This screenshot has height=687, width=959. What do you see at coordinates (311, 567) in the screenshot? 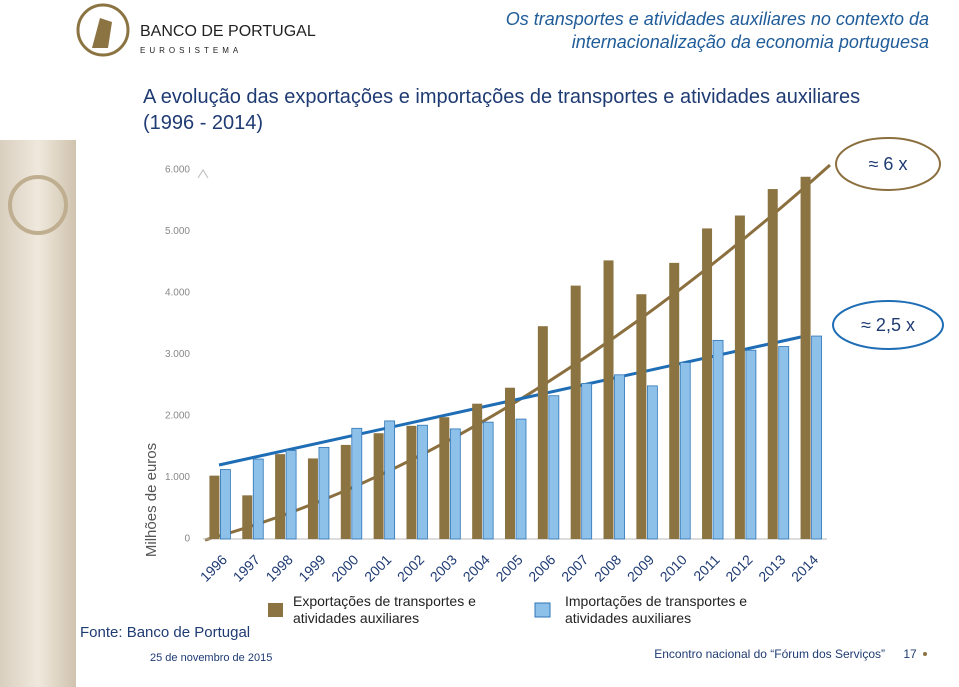
I see `x-tick-label: 1999` at bounding box center [311, 567].